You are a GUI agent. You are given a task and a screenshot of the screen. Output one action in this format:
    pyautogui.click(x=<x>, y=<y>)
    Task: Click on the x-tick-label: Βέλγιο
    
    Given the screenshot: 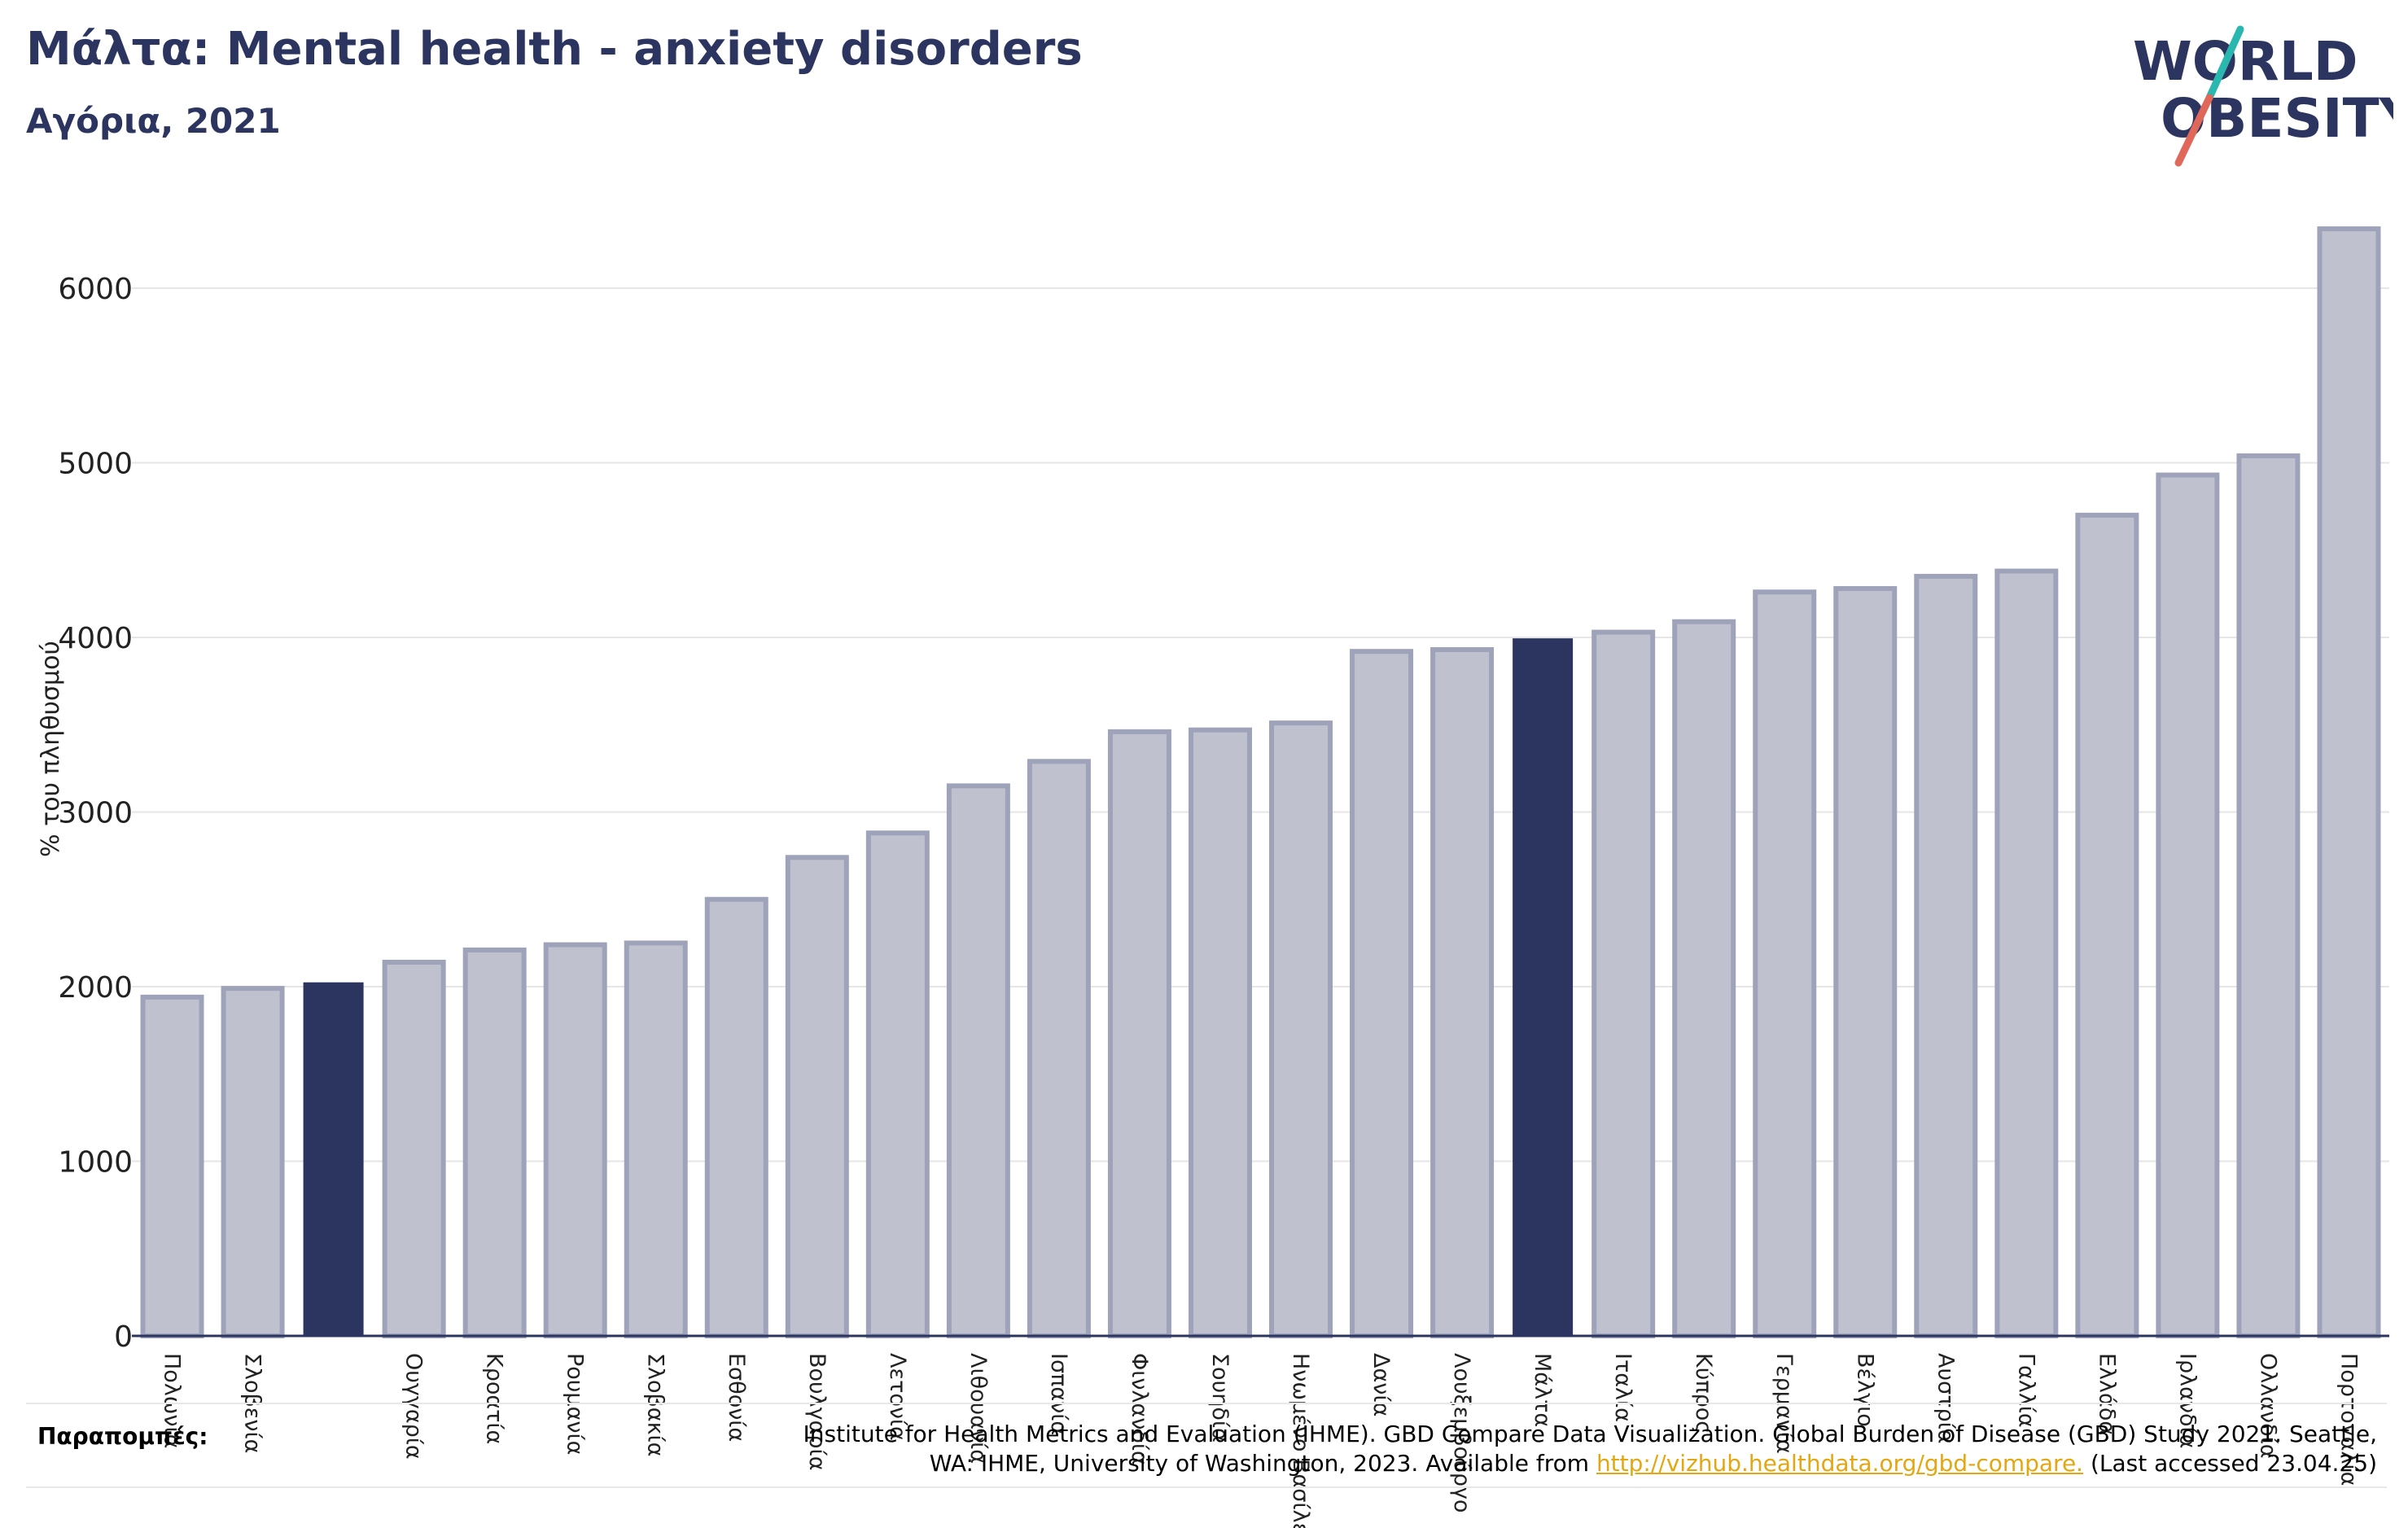 What is the action you would take?
    pyautogui.click(x=1864, y=1390)
    